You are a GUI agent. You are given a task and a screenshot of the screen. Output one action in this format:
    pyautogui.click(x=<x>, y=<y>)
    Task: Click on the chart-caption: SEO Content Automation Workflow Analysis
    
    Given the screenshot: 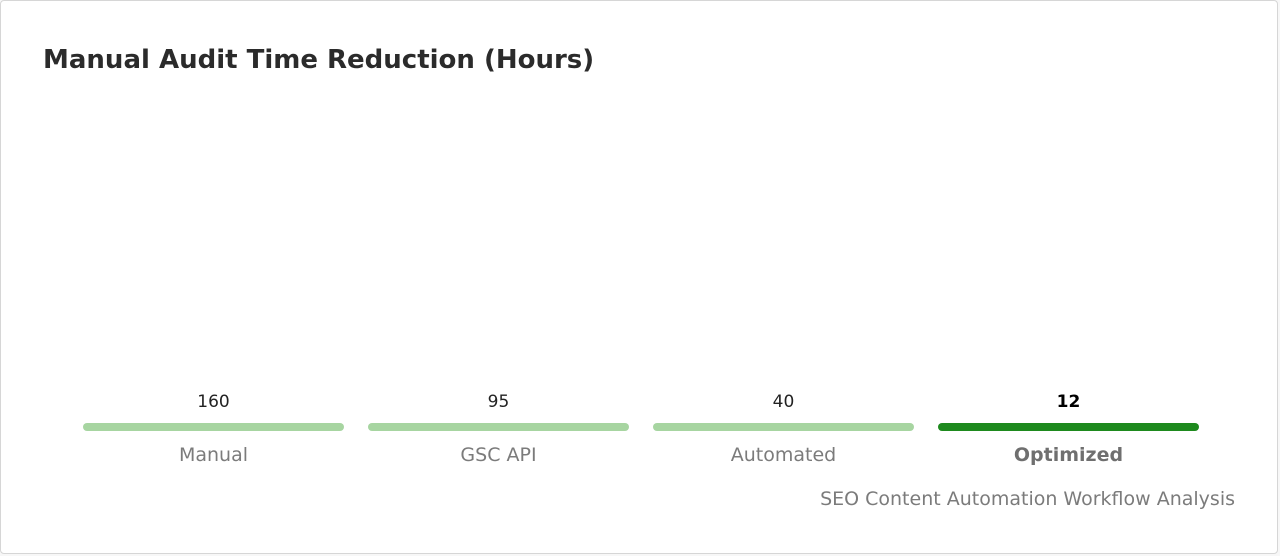 What is the action you would take?
    pyautogui.click(x=1027, y=499)
    